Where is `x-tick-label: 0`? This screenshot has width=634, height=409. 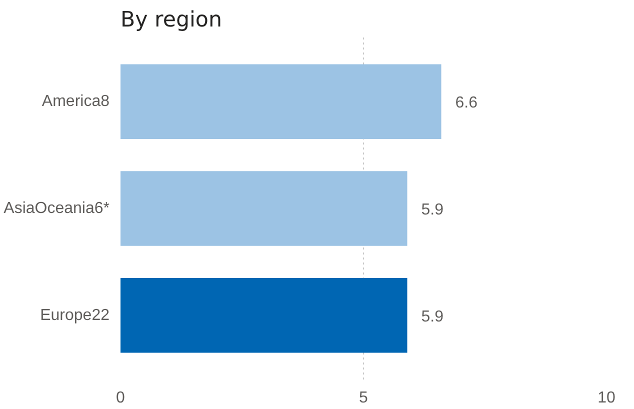
x-tick-label: 0 is located at coordinates (121, 398).